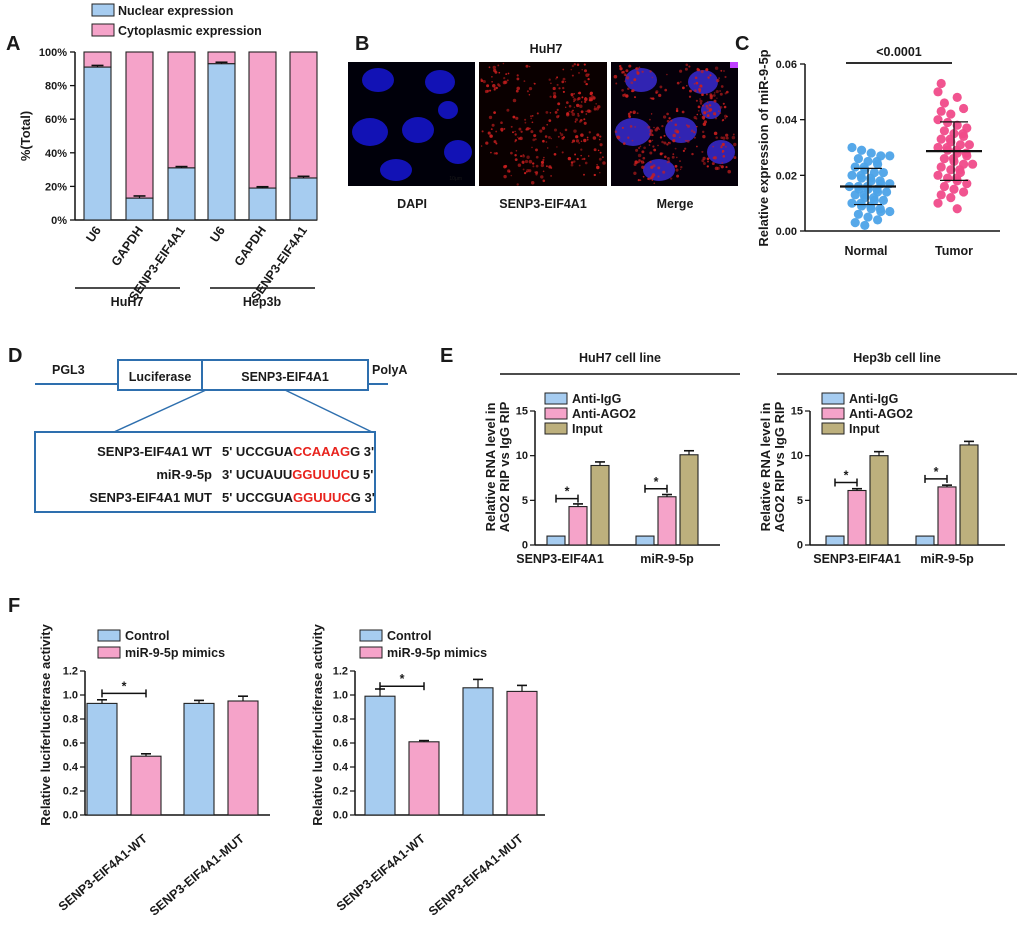  What do you see at coordinates (340, 744) in the screenshot?
I see `y-tick-label: 0.6` at bounding box center [340, 744].